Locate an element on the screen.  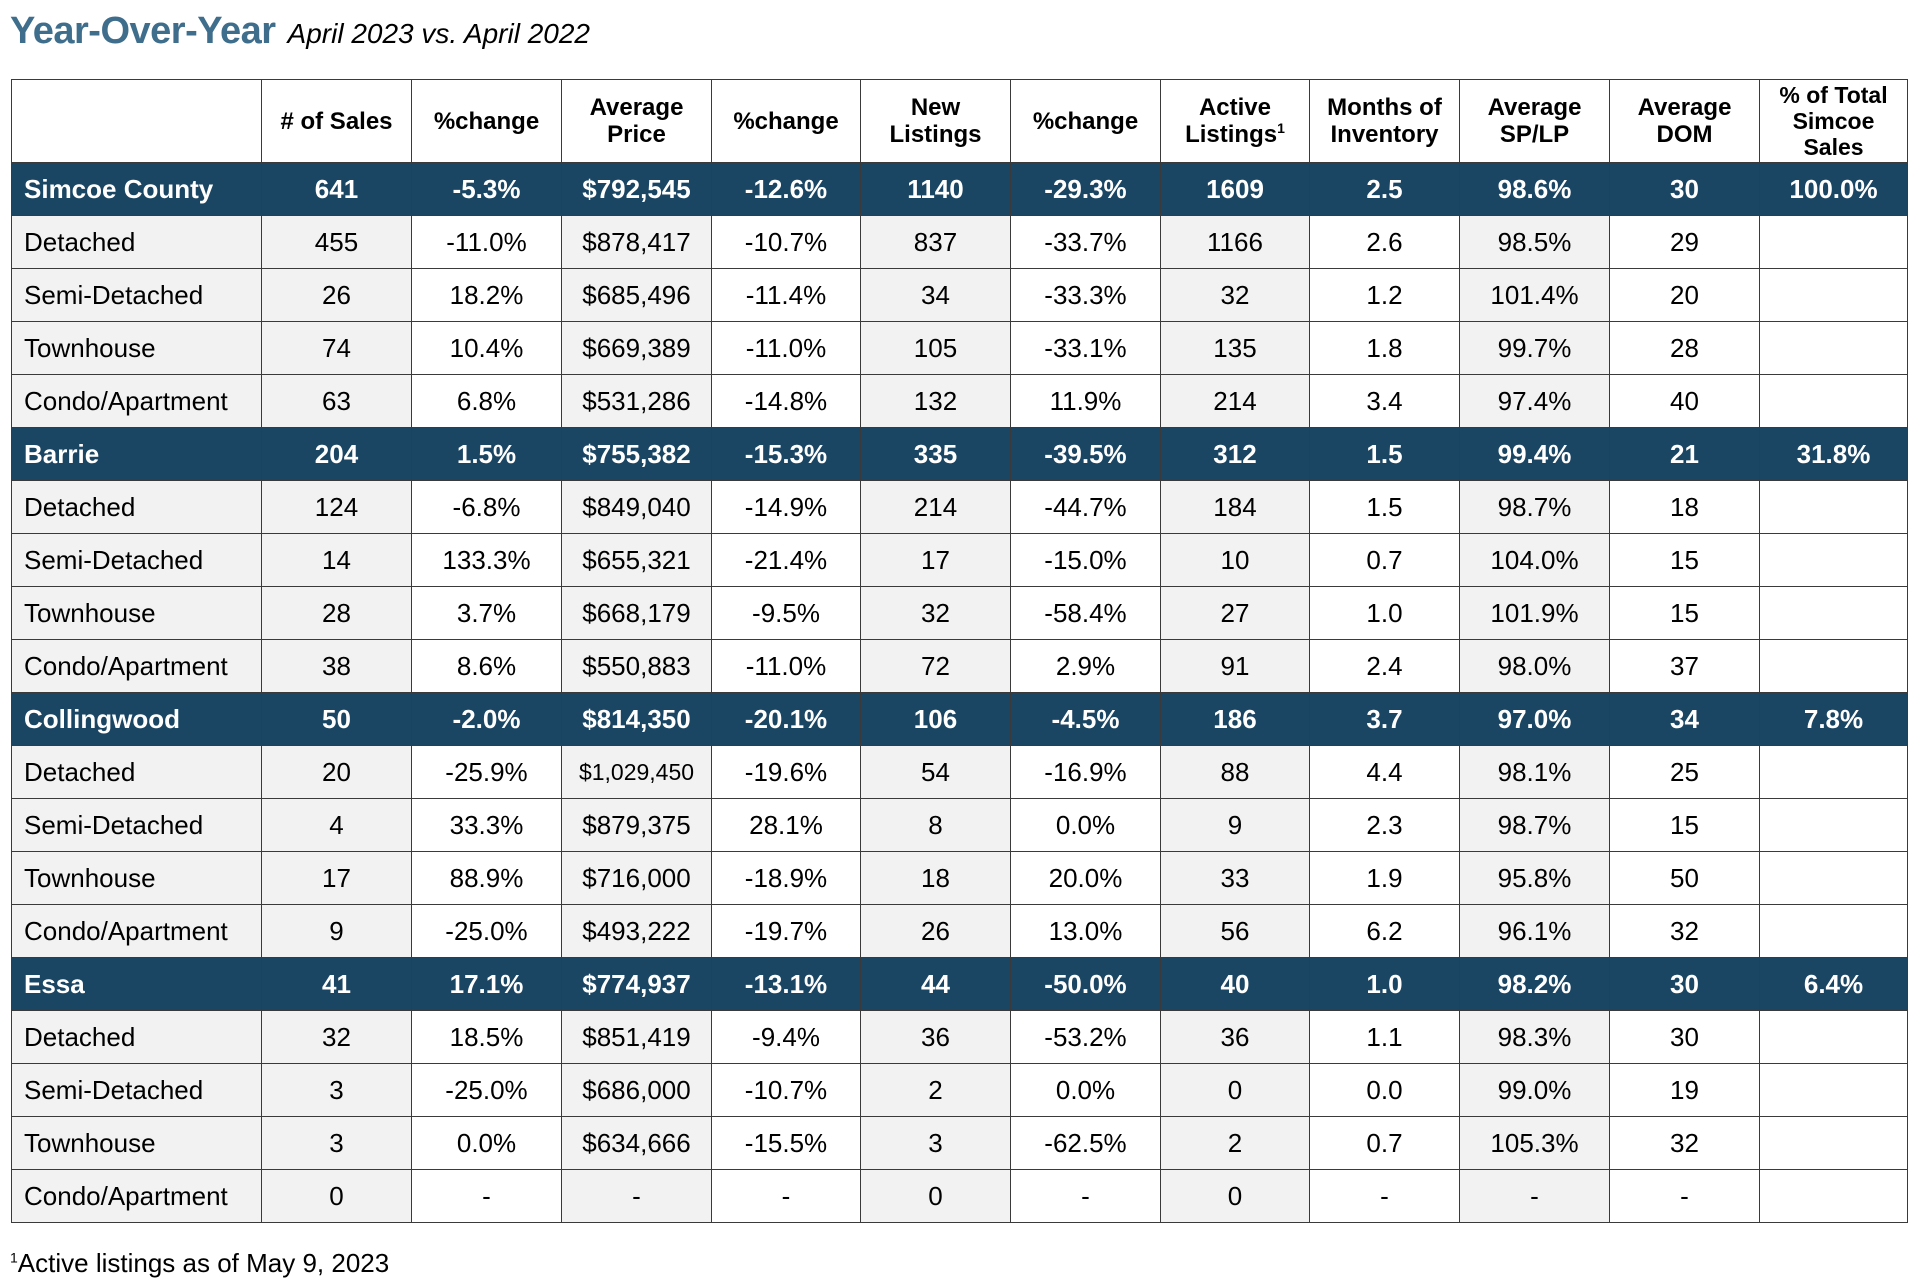
cell-months-inventory: 4.4 is located at coordinates (1384, 772).